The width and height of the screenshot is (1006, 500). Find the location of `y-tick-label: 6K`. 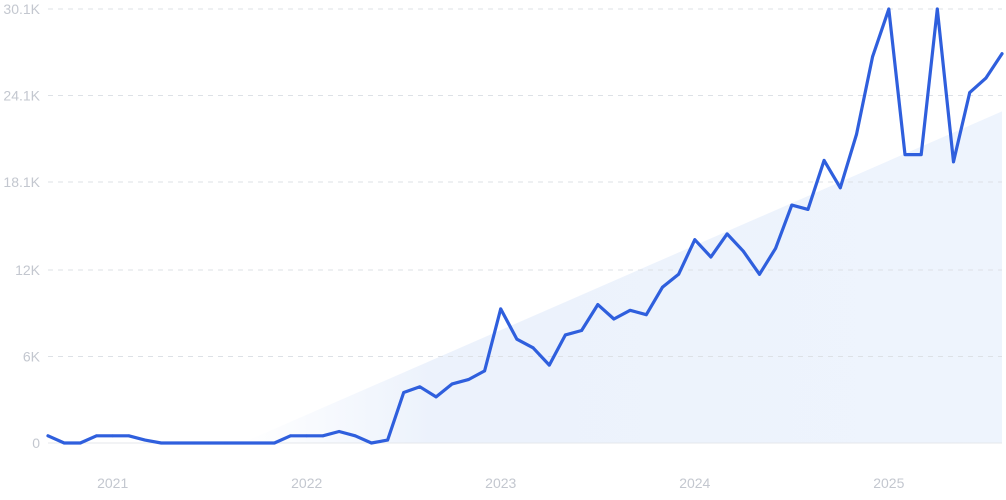

y-tick-label: 6K is located at coordinates (32, 356).